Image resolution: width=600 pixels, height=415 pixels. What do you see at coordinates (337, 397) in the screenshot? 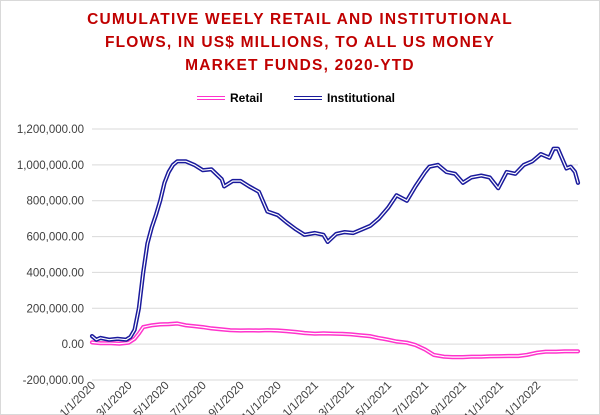
I see `x-tick-label: 3/1/2021` at bounding box center [337, 397].